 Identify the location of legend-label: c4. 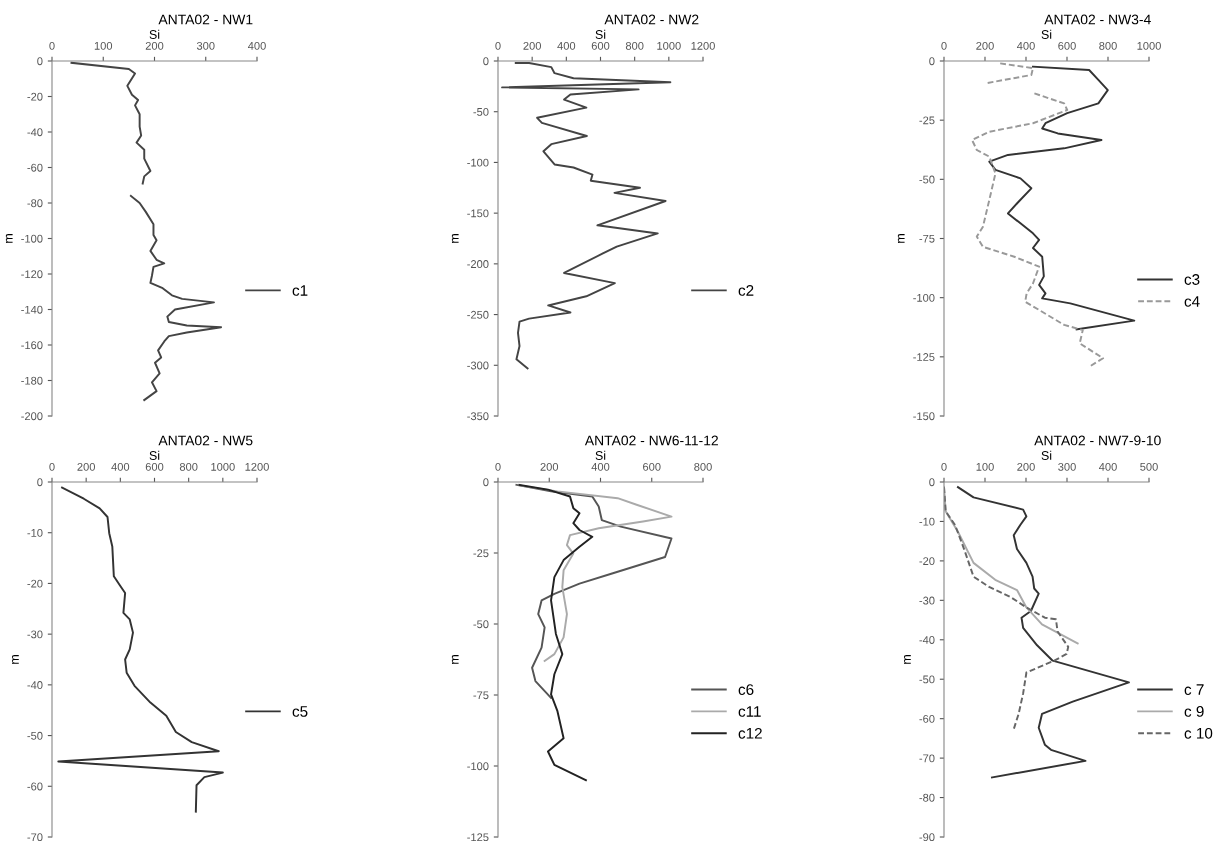
(1192, 301).